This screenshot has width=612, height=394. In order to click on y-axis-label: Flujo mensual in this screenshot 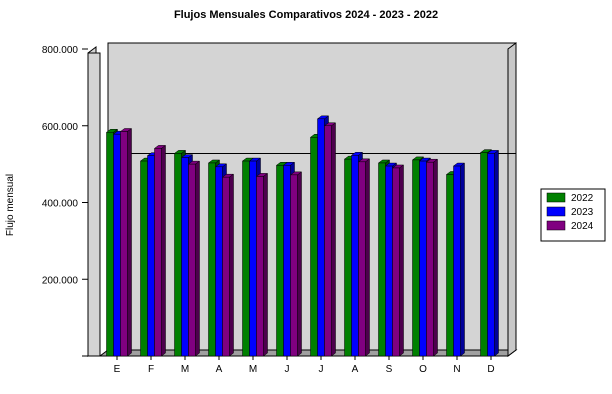, I will do `click(10, 205)`.